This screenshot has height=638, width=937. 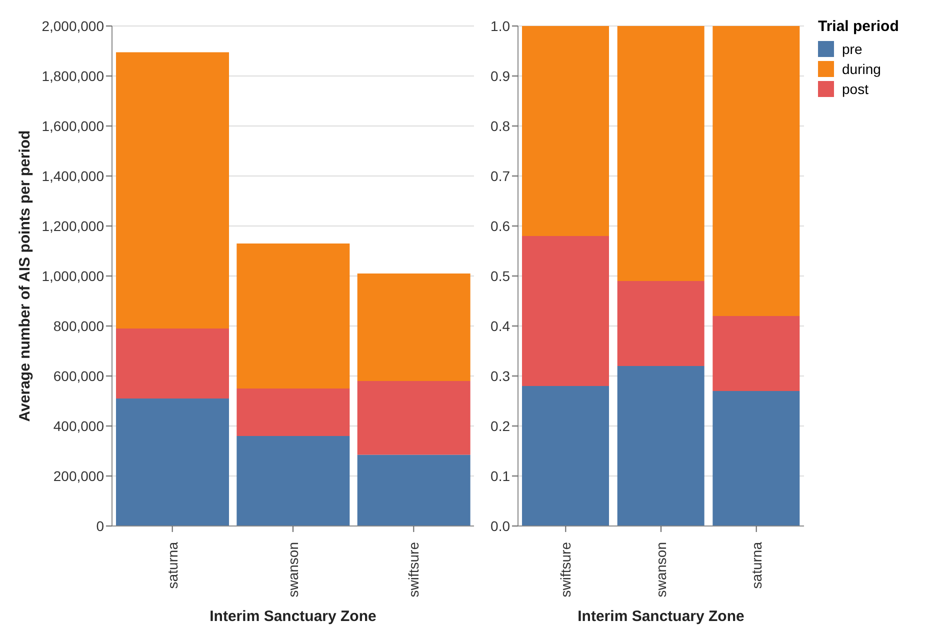 What do you see at coordinates (25, 276) in the screenshot?
I see `y-axis-title: Average number of AIS points per period` at bounding box center [25, 276].